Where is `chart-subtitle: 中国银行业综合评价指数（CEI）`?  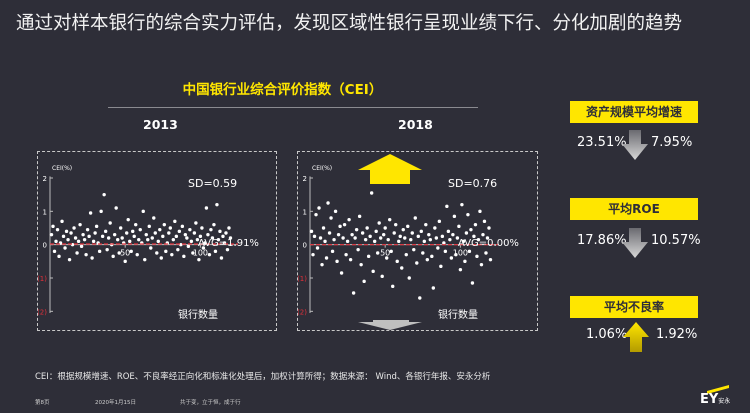
chart-subtitle: 中国银行业综合评价指数（CEI） is located at coordinates (282, 90).